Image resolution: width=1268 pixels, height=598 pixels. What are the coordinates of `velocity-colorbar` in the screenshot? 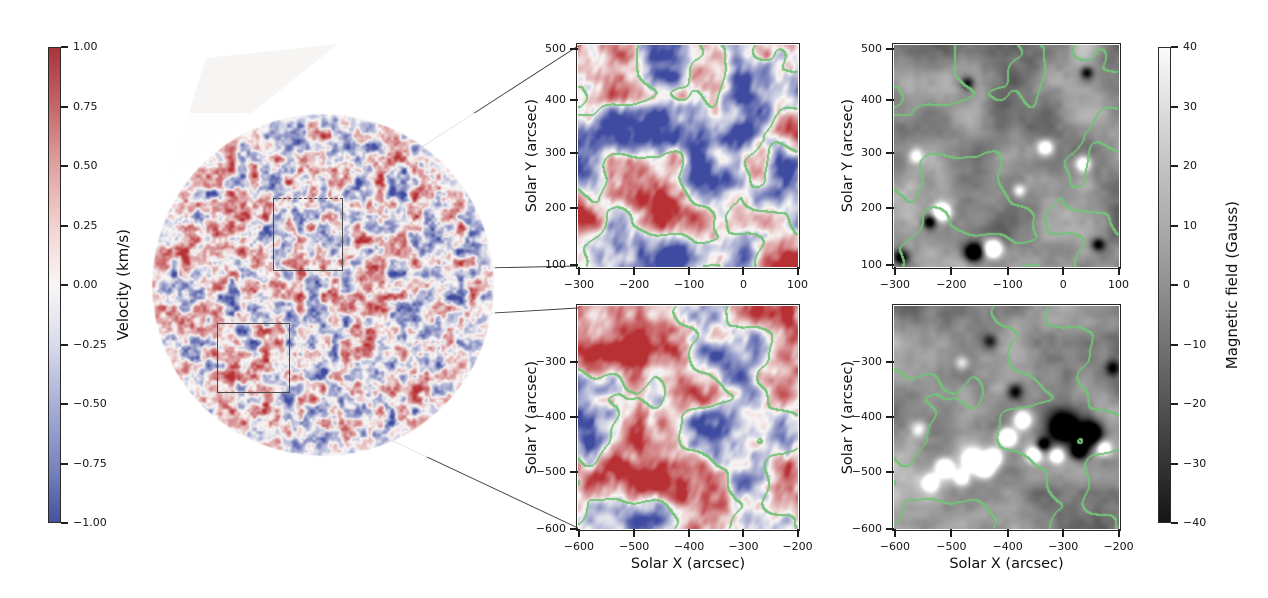 It's located at (54, 285).